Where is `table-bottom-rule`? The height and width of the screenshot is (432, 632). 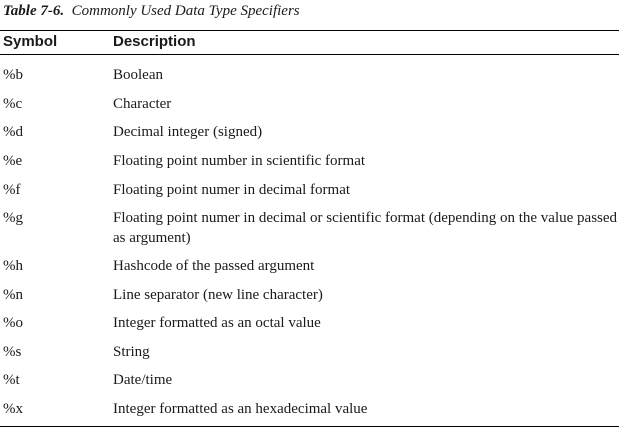 table-bottom-rule is located at coordinates (309, 426).